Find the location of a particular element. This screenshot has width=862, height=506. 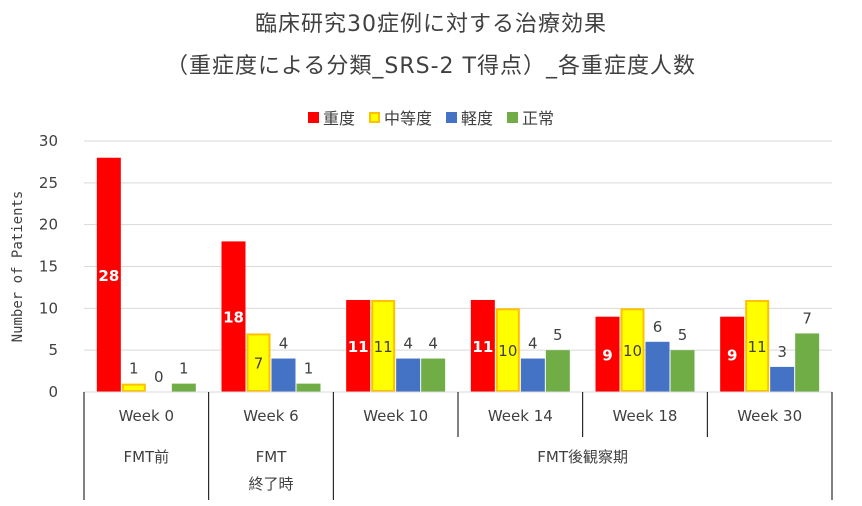

legend-item: 重度 is located at coordinates (331, 117).